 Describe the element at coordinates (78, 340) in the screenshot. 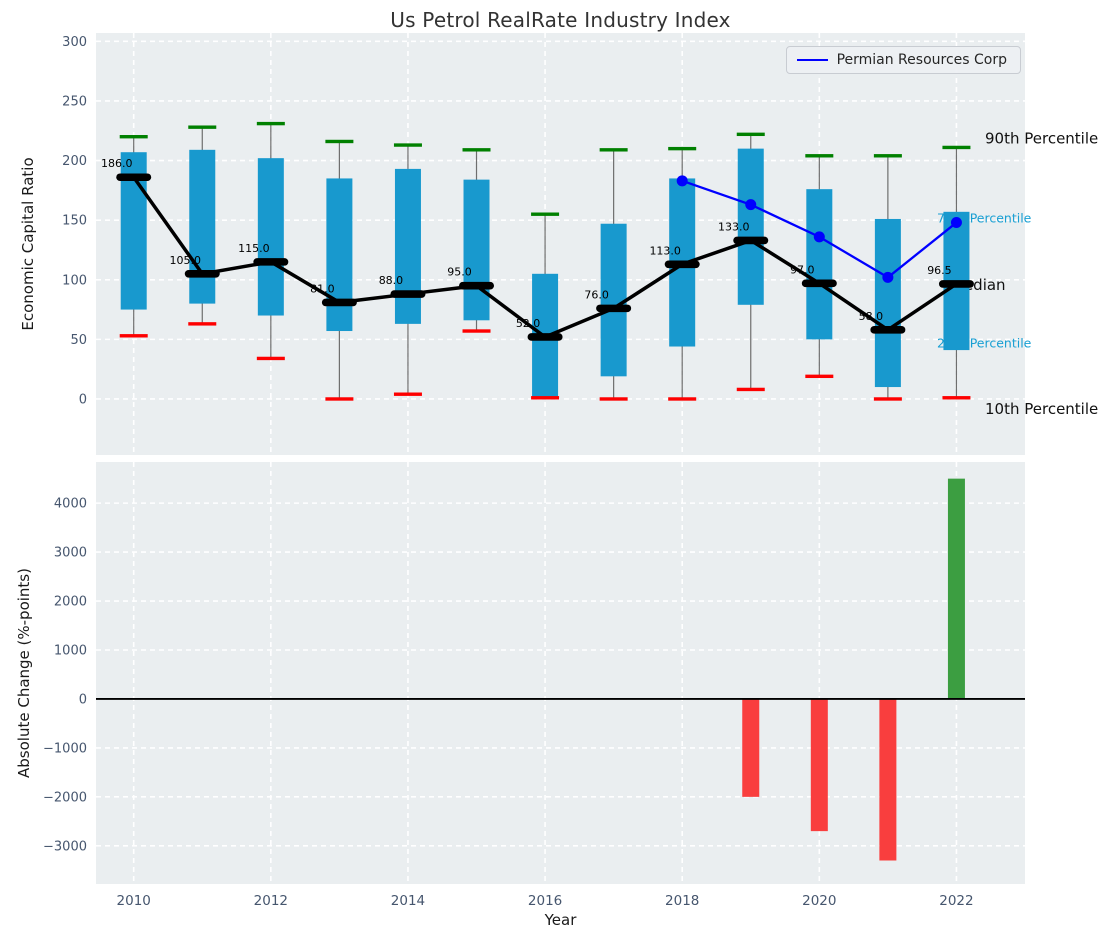

I see `ytick-label: 50` at that location.